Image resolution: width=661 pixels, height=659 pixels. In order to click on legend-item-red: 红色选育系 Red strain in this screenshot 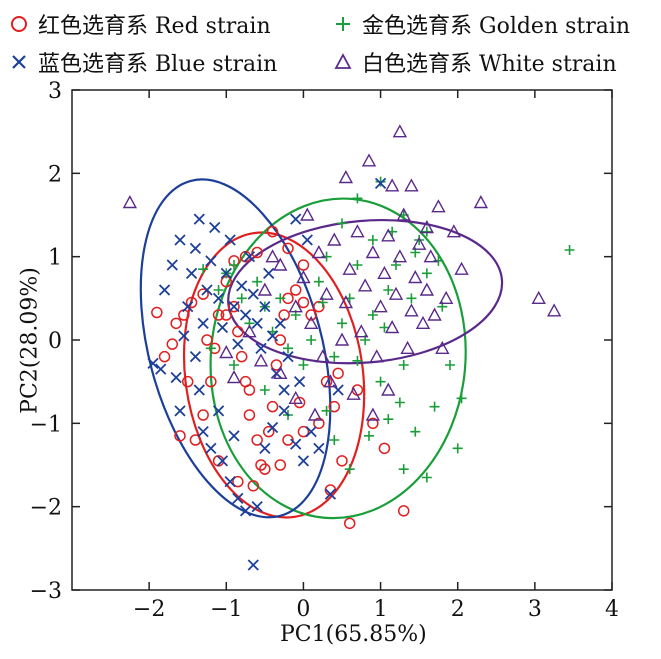, I will do `click(139, 24)`.